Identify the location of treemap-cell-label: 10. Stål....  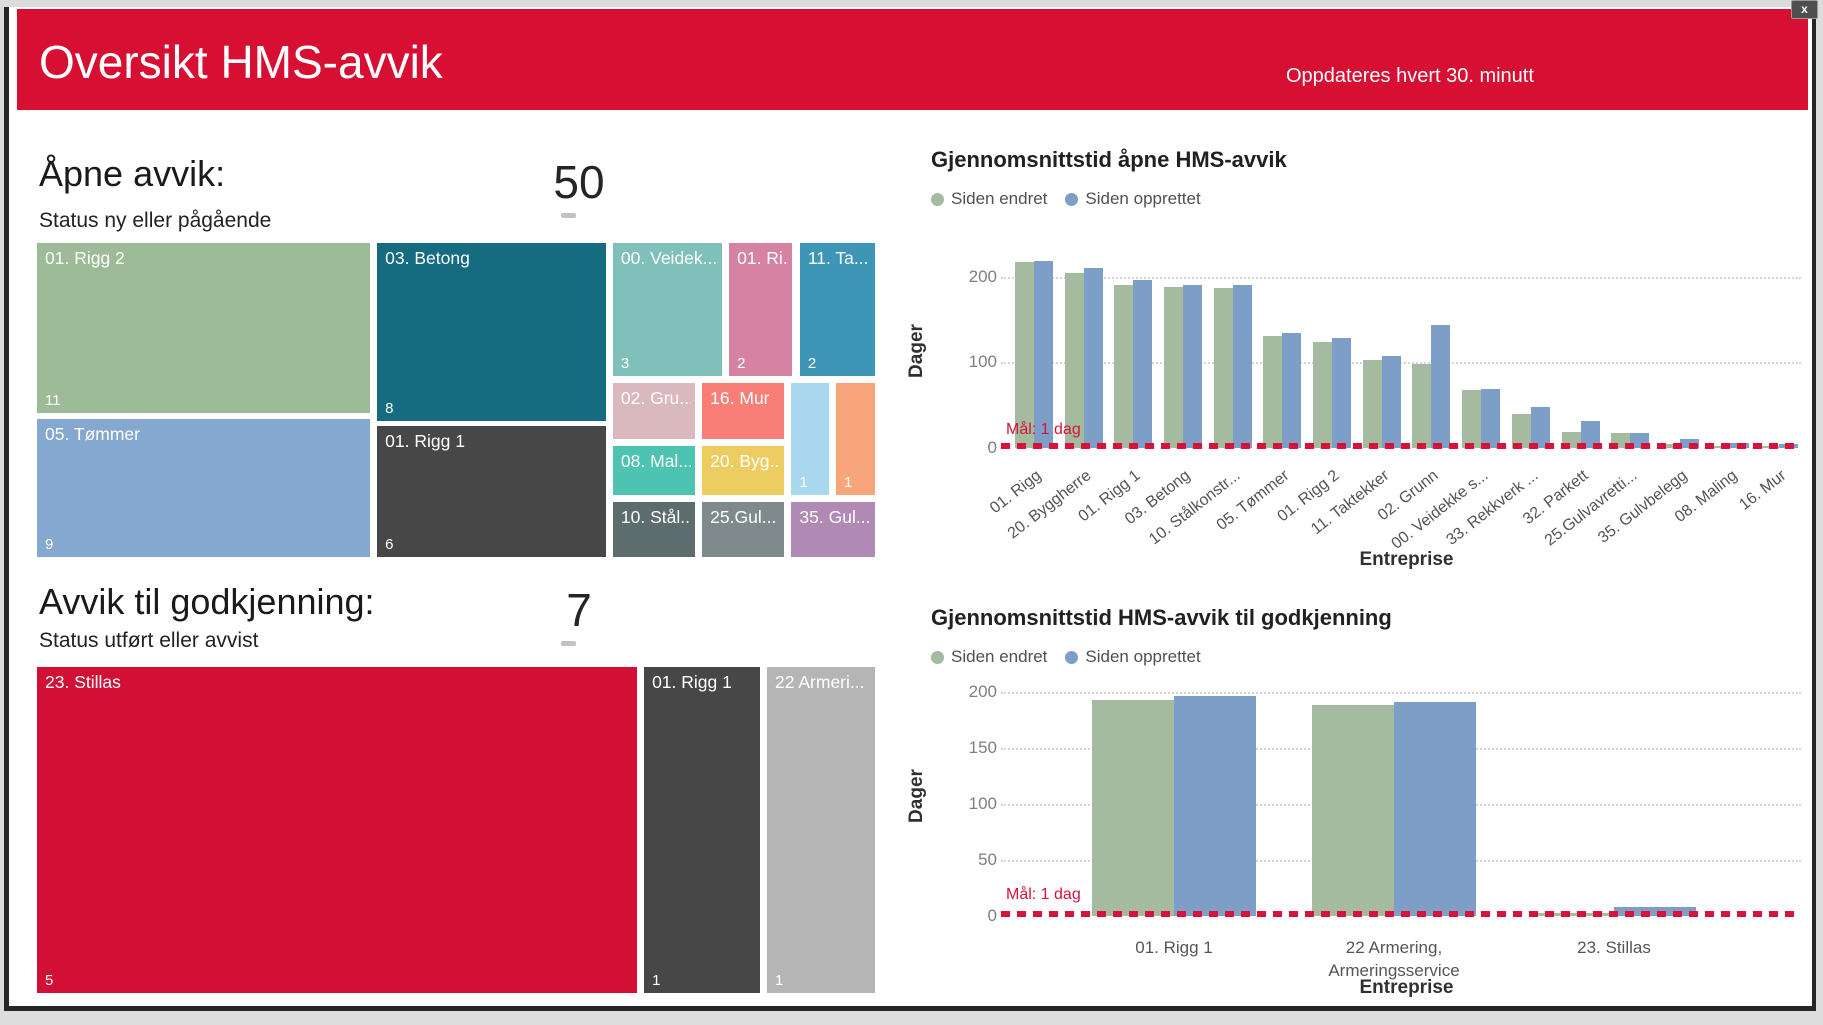
(655, 516).